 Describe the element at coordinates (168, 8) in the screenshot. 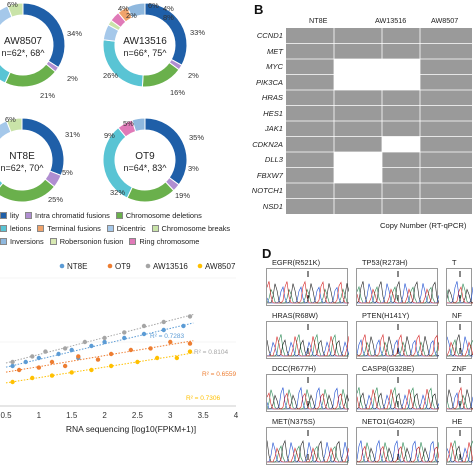

I see `donut-percent-label: 4%` at that location.